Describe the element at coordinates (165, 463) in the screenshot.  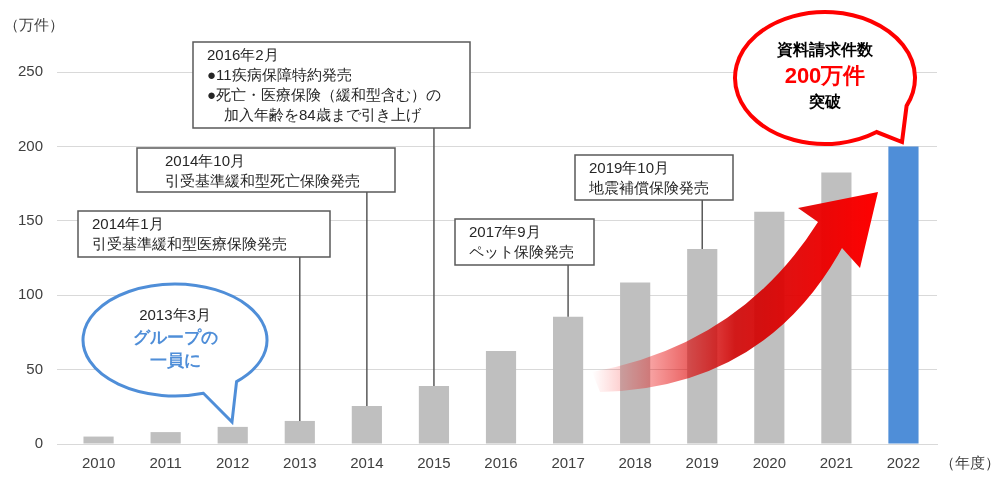
I see `x-tick-label: 2011` at that location.